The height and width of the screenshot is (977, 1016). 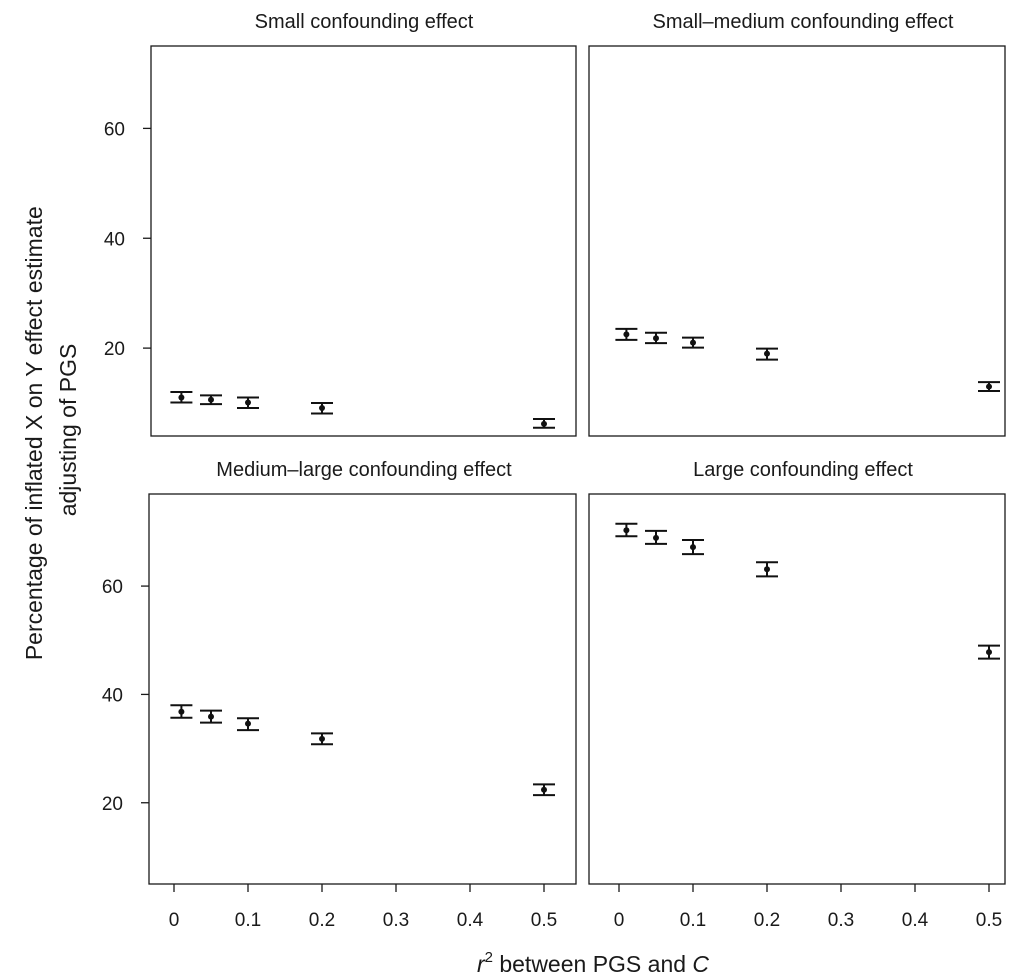 I want to click on x-axis-title-middle: between PGS and, so click(x=592, y=964).